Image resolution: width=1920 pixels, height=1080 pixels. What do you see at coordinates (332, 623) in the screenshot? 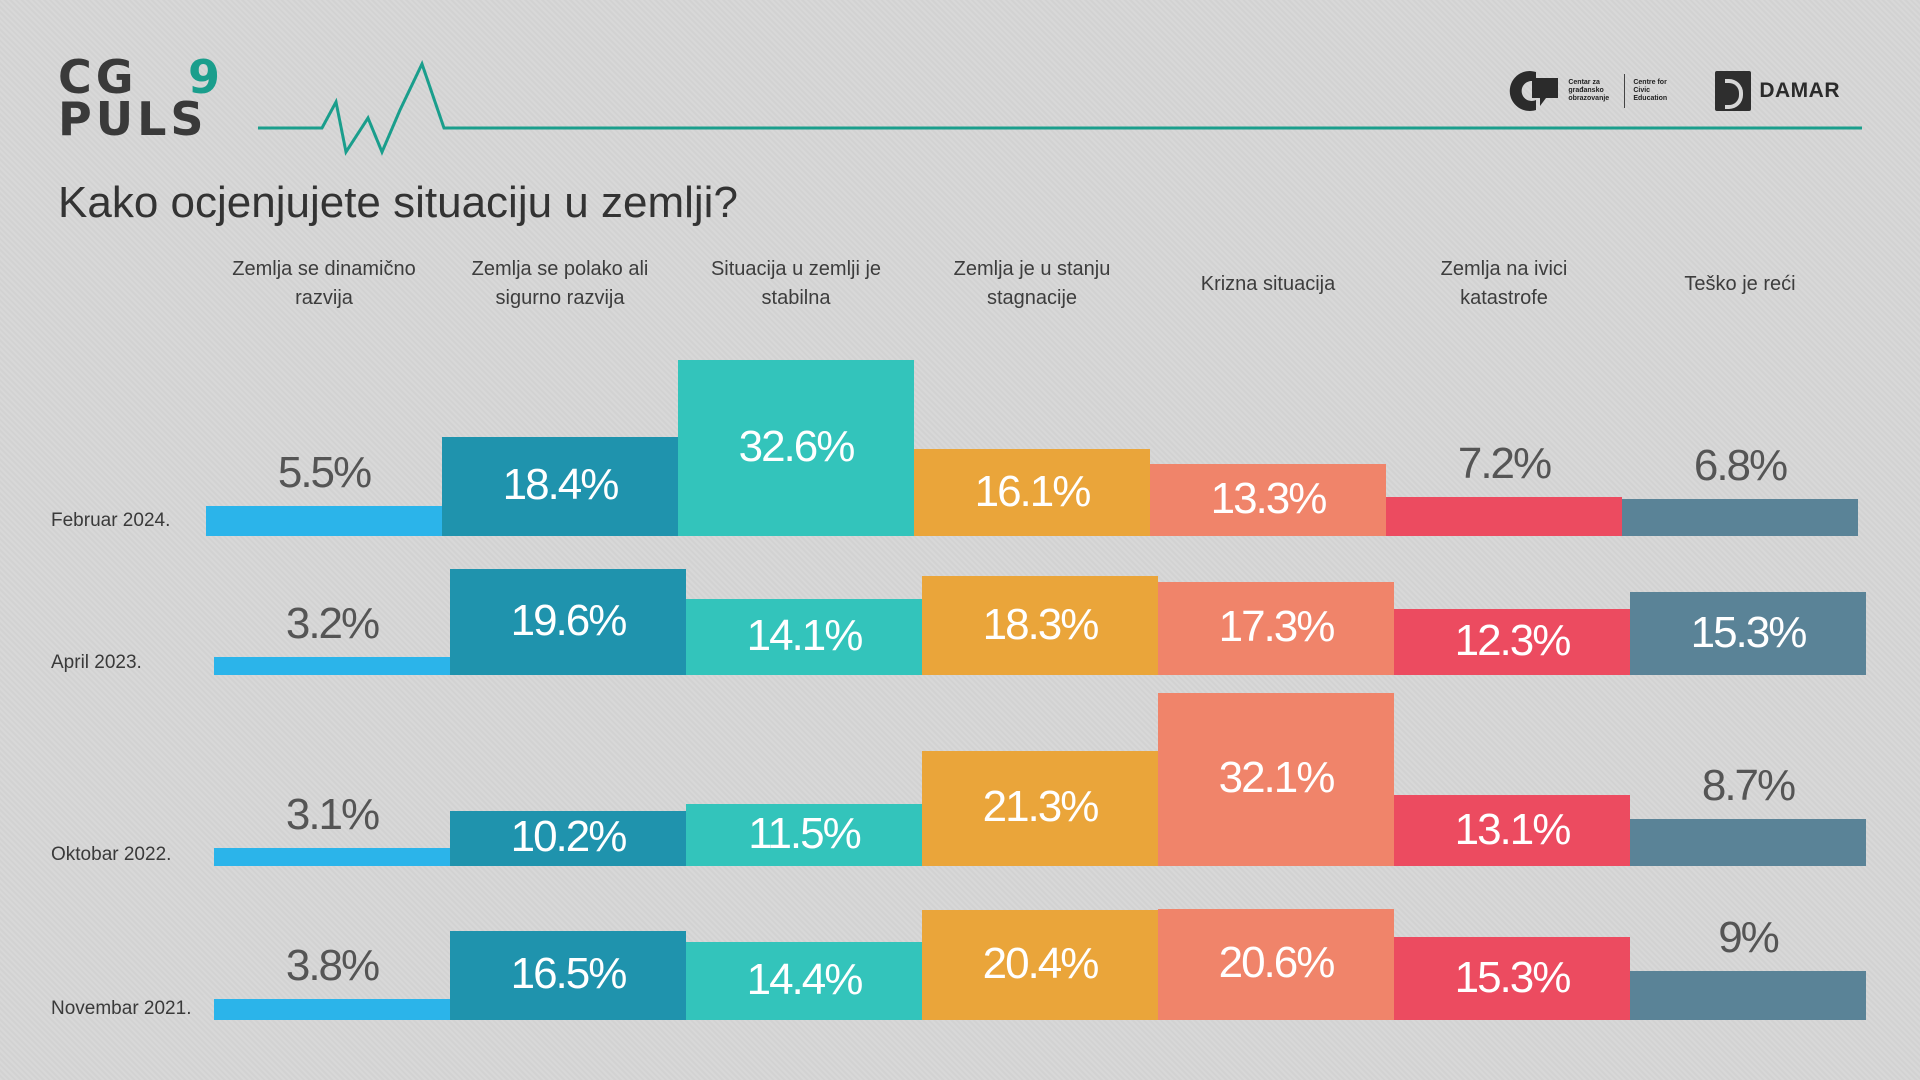
I see `value-label: 3.2%` at bounding box center [332, 623].